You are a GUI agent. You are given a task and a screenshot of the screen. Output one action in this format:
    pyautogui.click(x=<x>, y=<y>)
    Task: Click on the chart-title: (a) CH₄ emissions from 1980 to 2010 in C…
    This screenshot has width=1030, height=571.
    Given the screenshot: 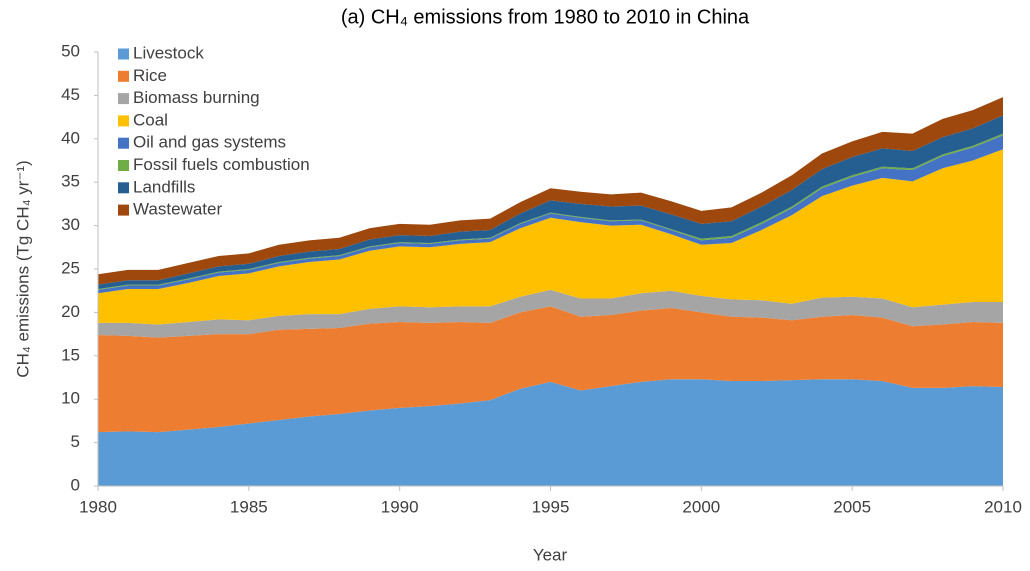 What is the action you would take?
    pyautogui.click(x=545, y=17)
    